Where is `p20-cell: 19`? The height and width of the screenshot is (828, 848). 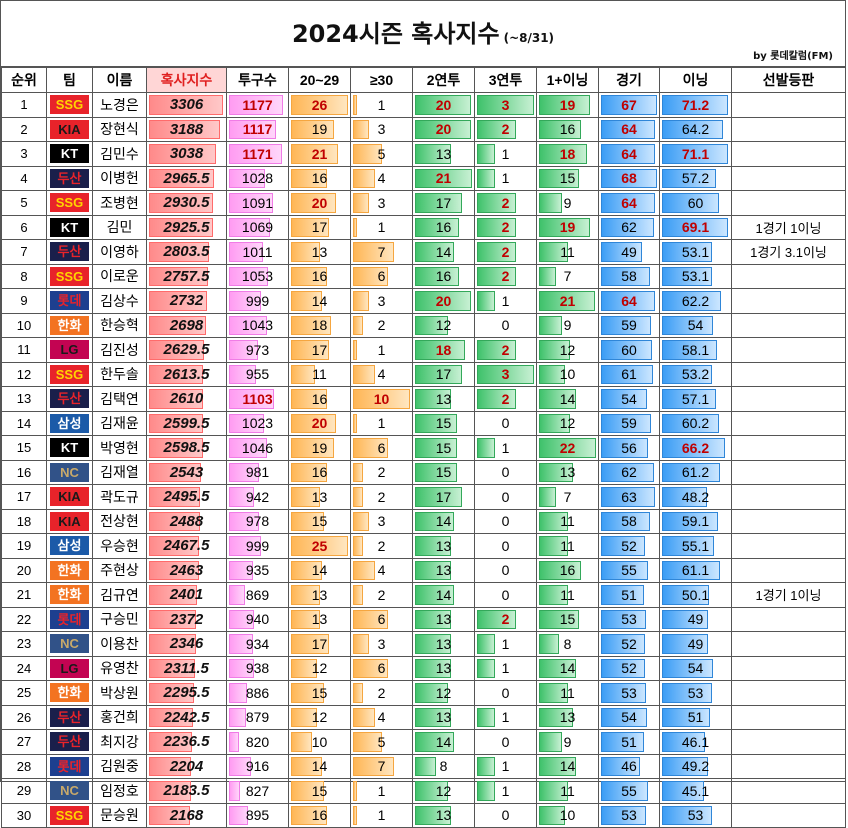 p20-cell: 19 is located at coordinates (319, 448).